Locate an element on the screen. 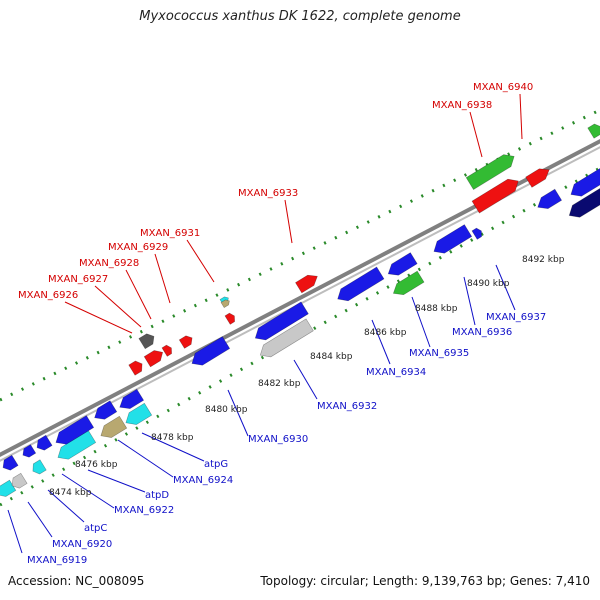  reverse-gene-label: MXAN_6920 is located at coordinates (82, 544).